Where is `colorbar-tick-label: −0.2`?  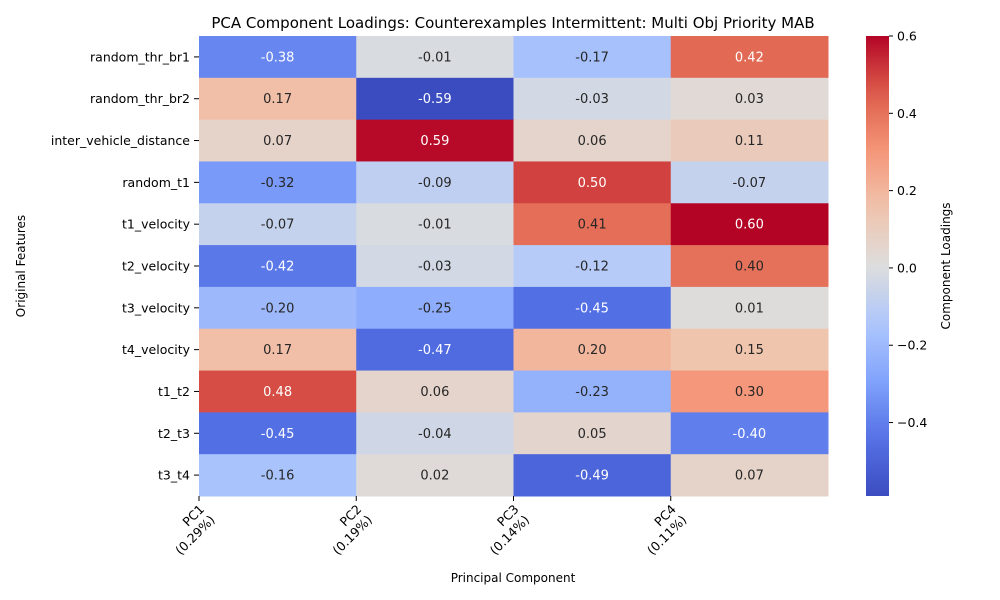
colorbar-tick-label: −0.2 is located at coordinates (912, 345).